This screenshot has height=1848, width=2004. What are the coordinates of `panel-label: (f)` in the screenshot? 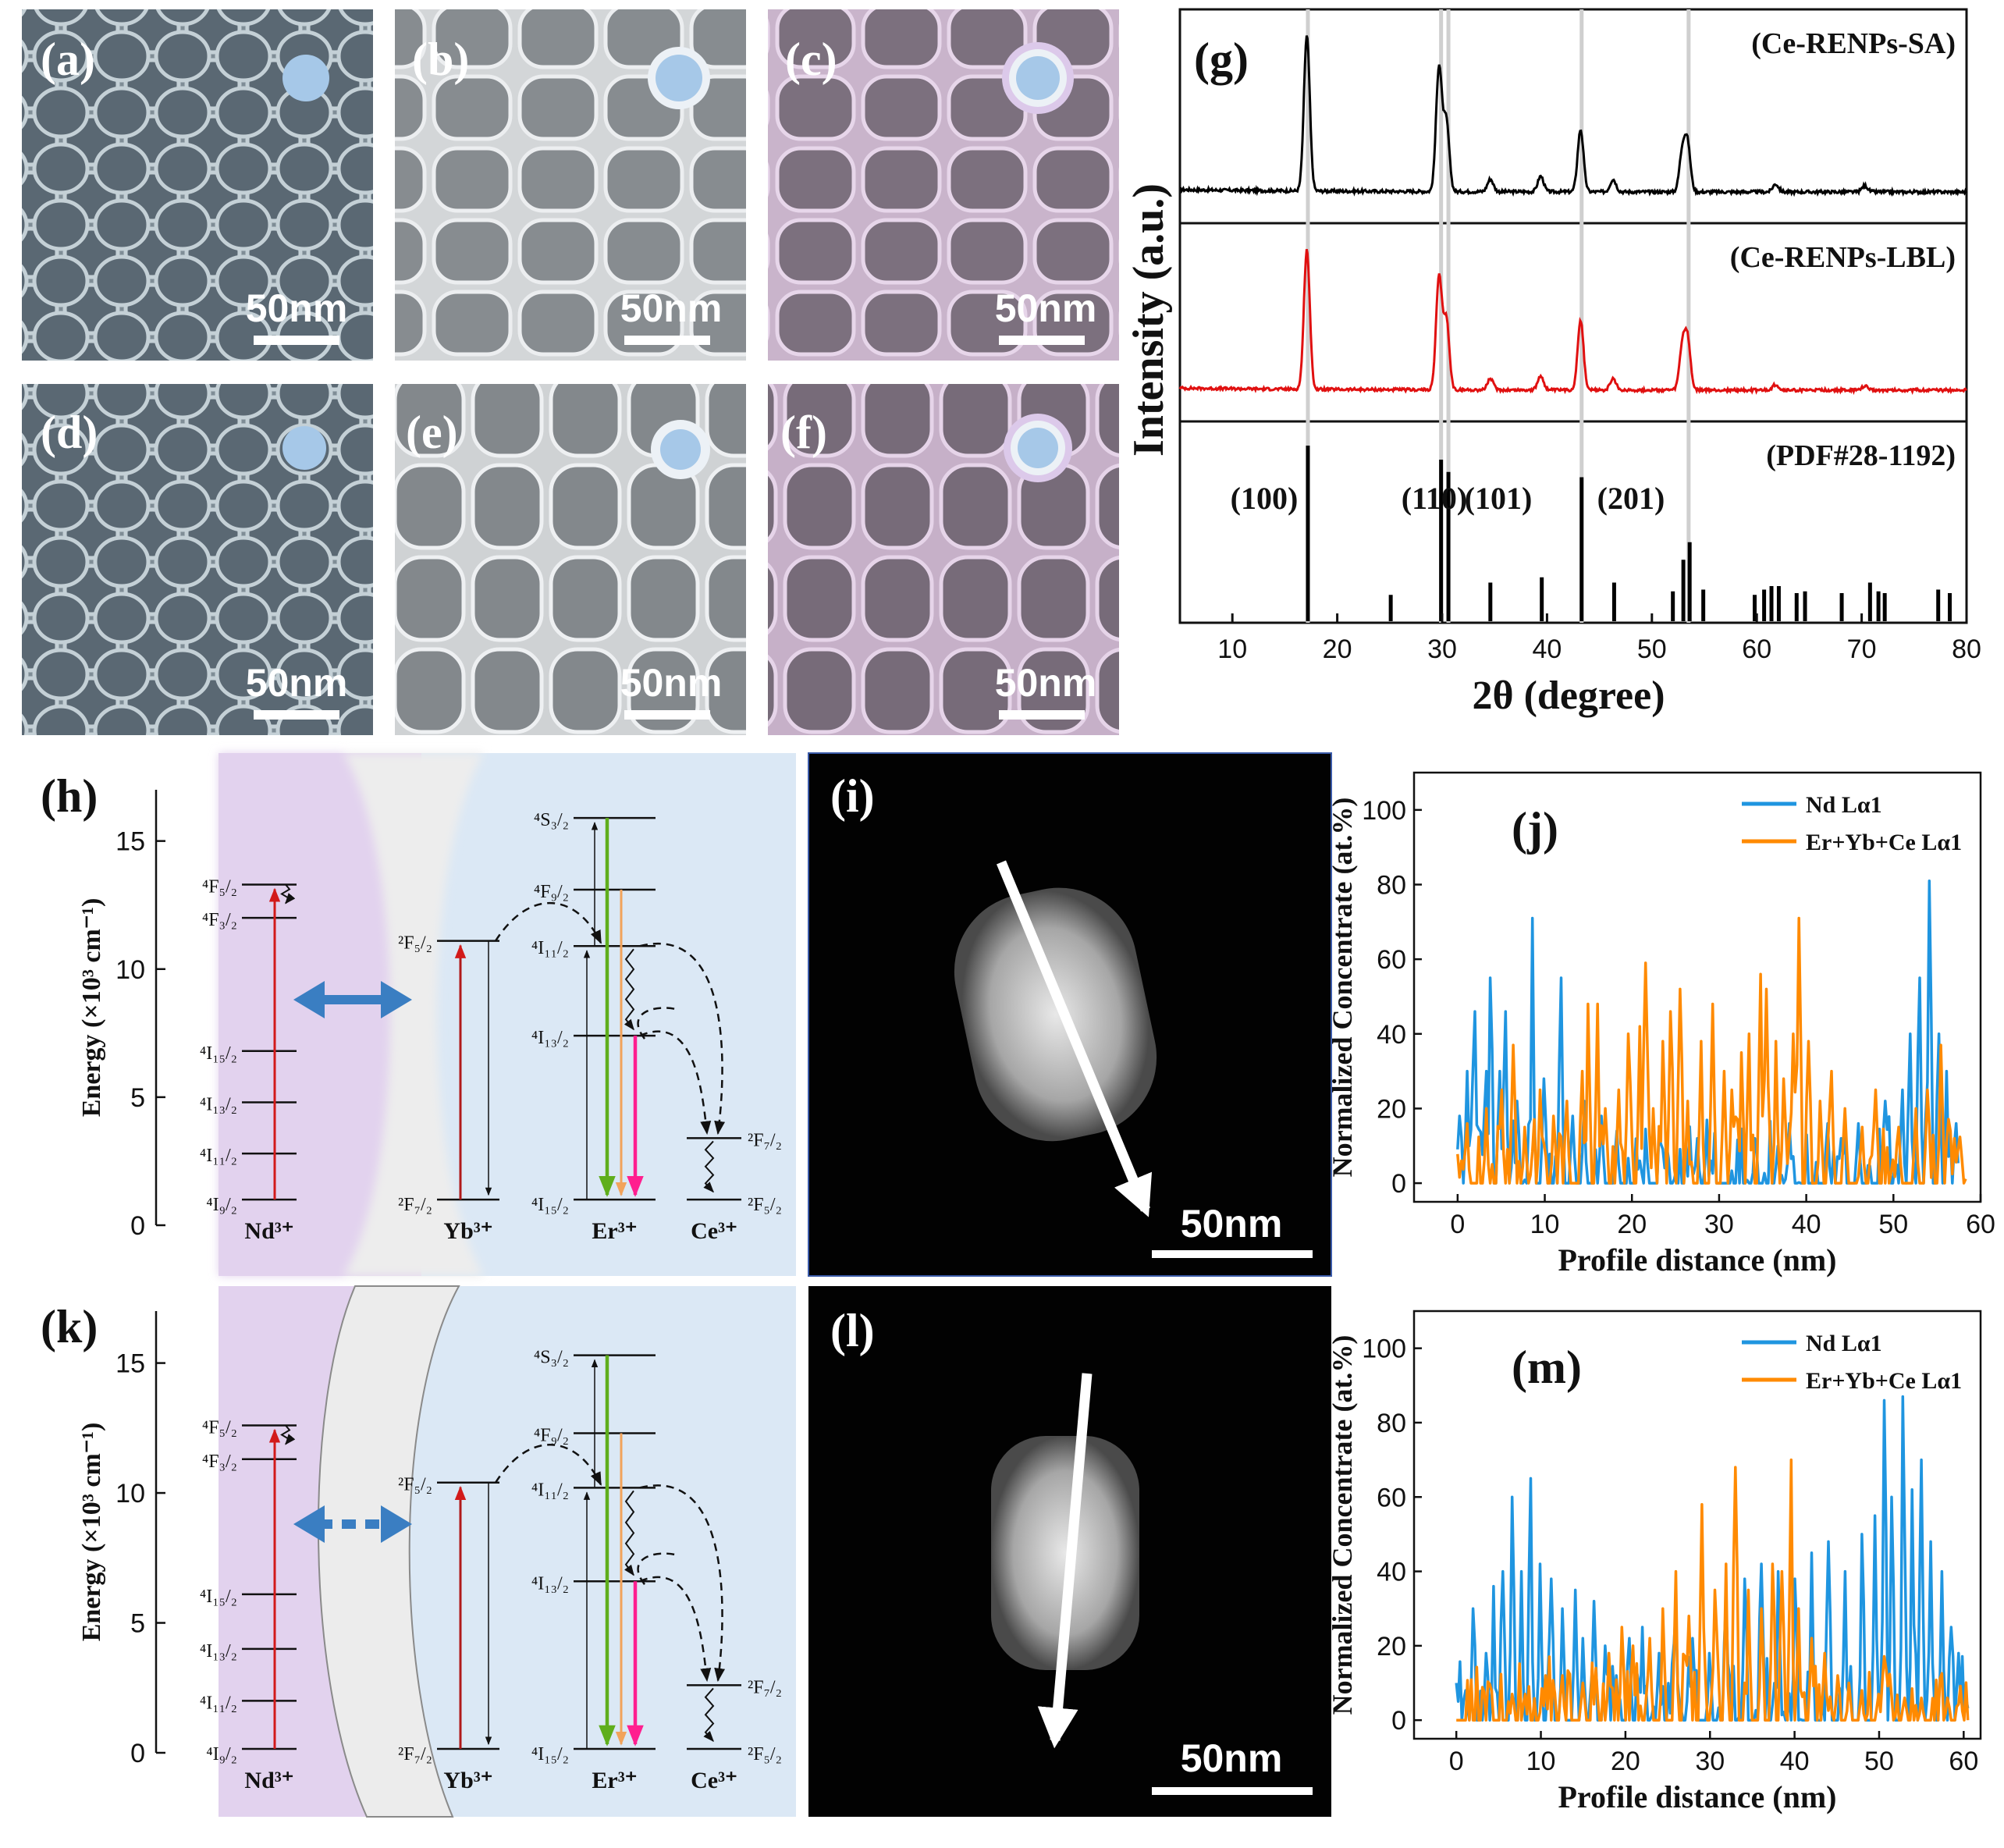 It's located at (804, 432).